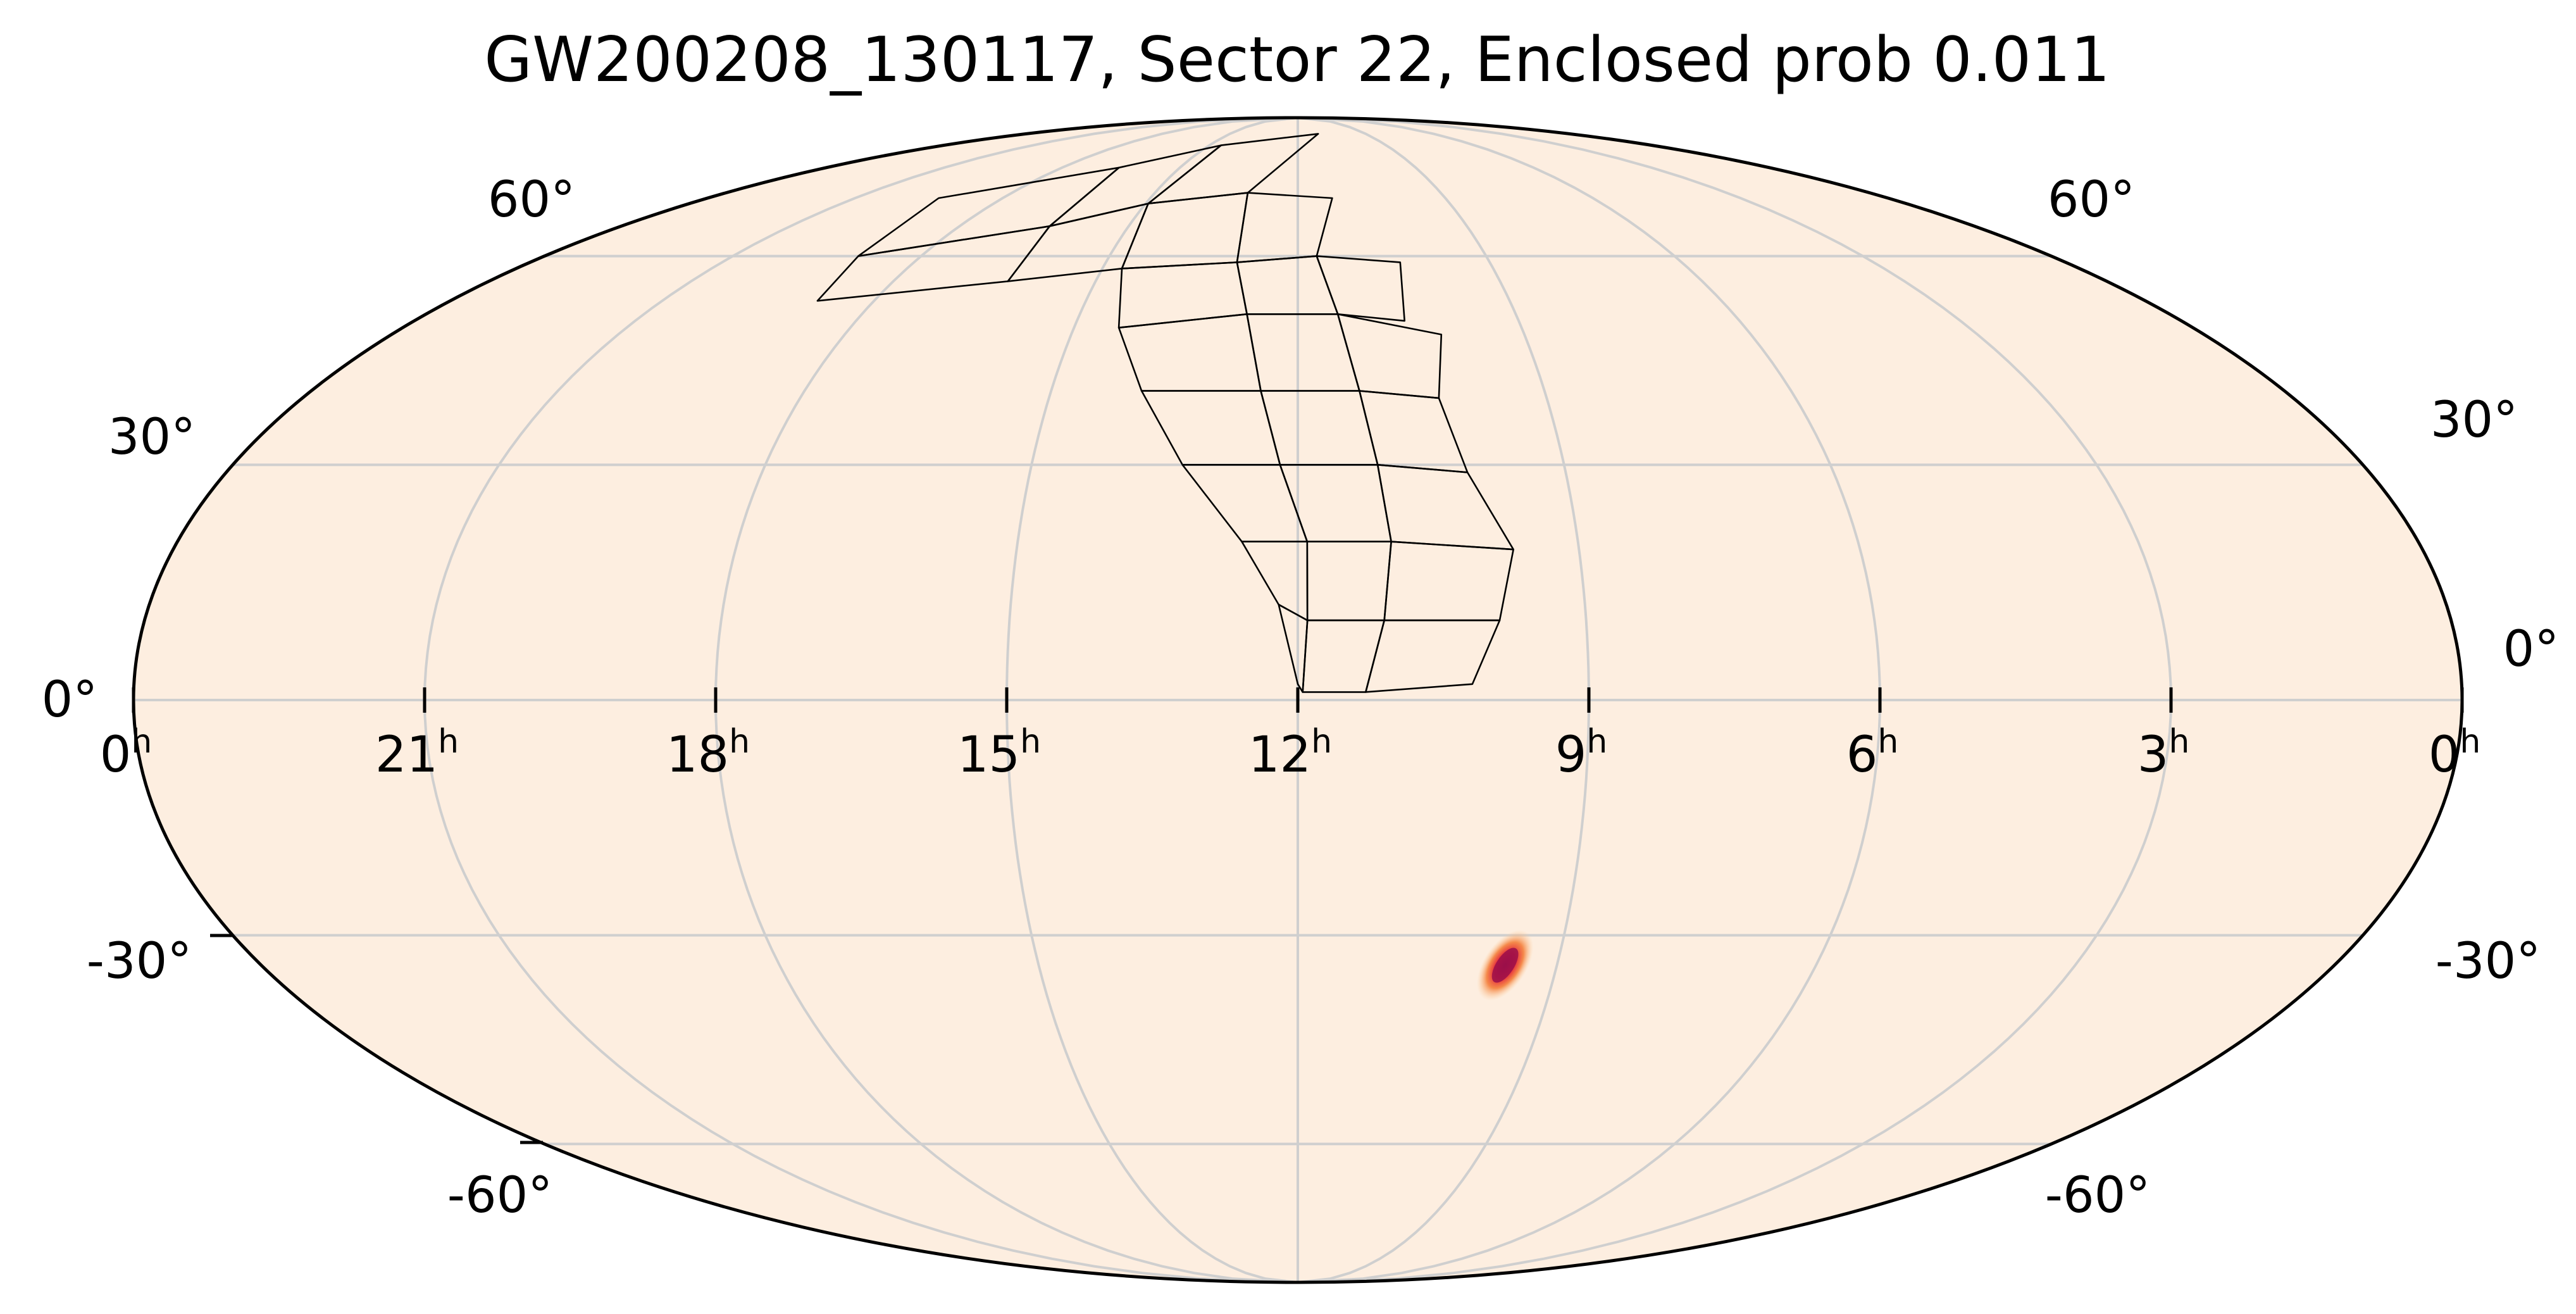 This screenshot has width=2576, height=1314. Describe the element at coordinates (139, 961) in the screenshot. I see `dec-tick-label-left: -30°` at that location.